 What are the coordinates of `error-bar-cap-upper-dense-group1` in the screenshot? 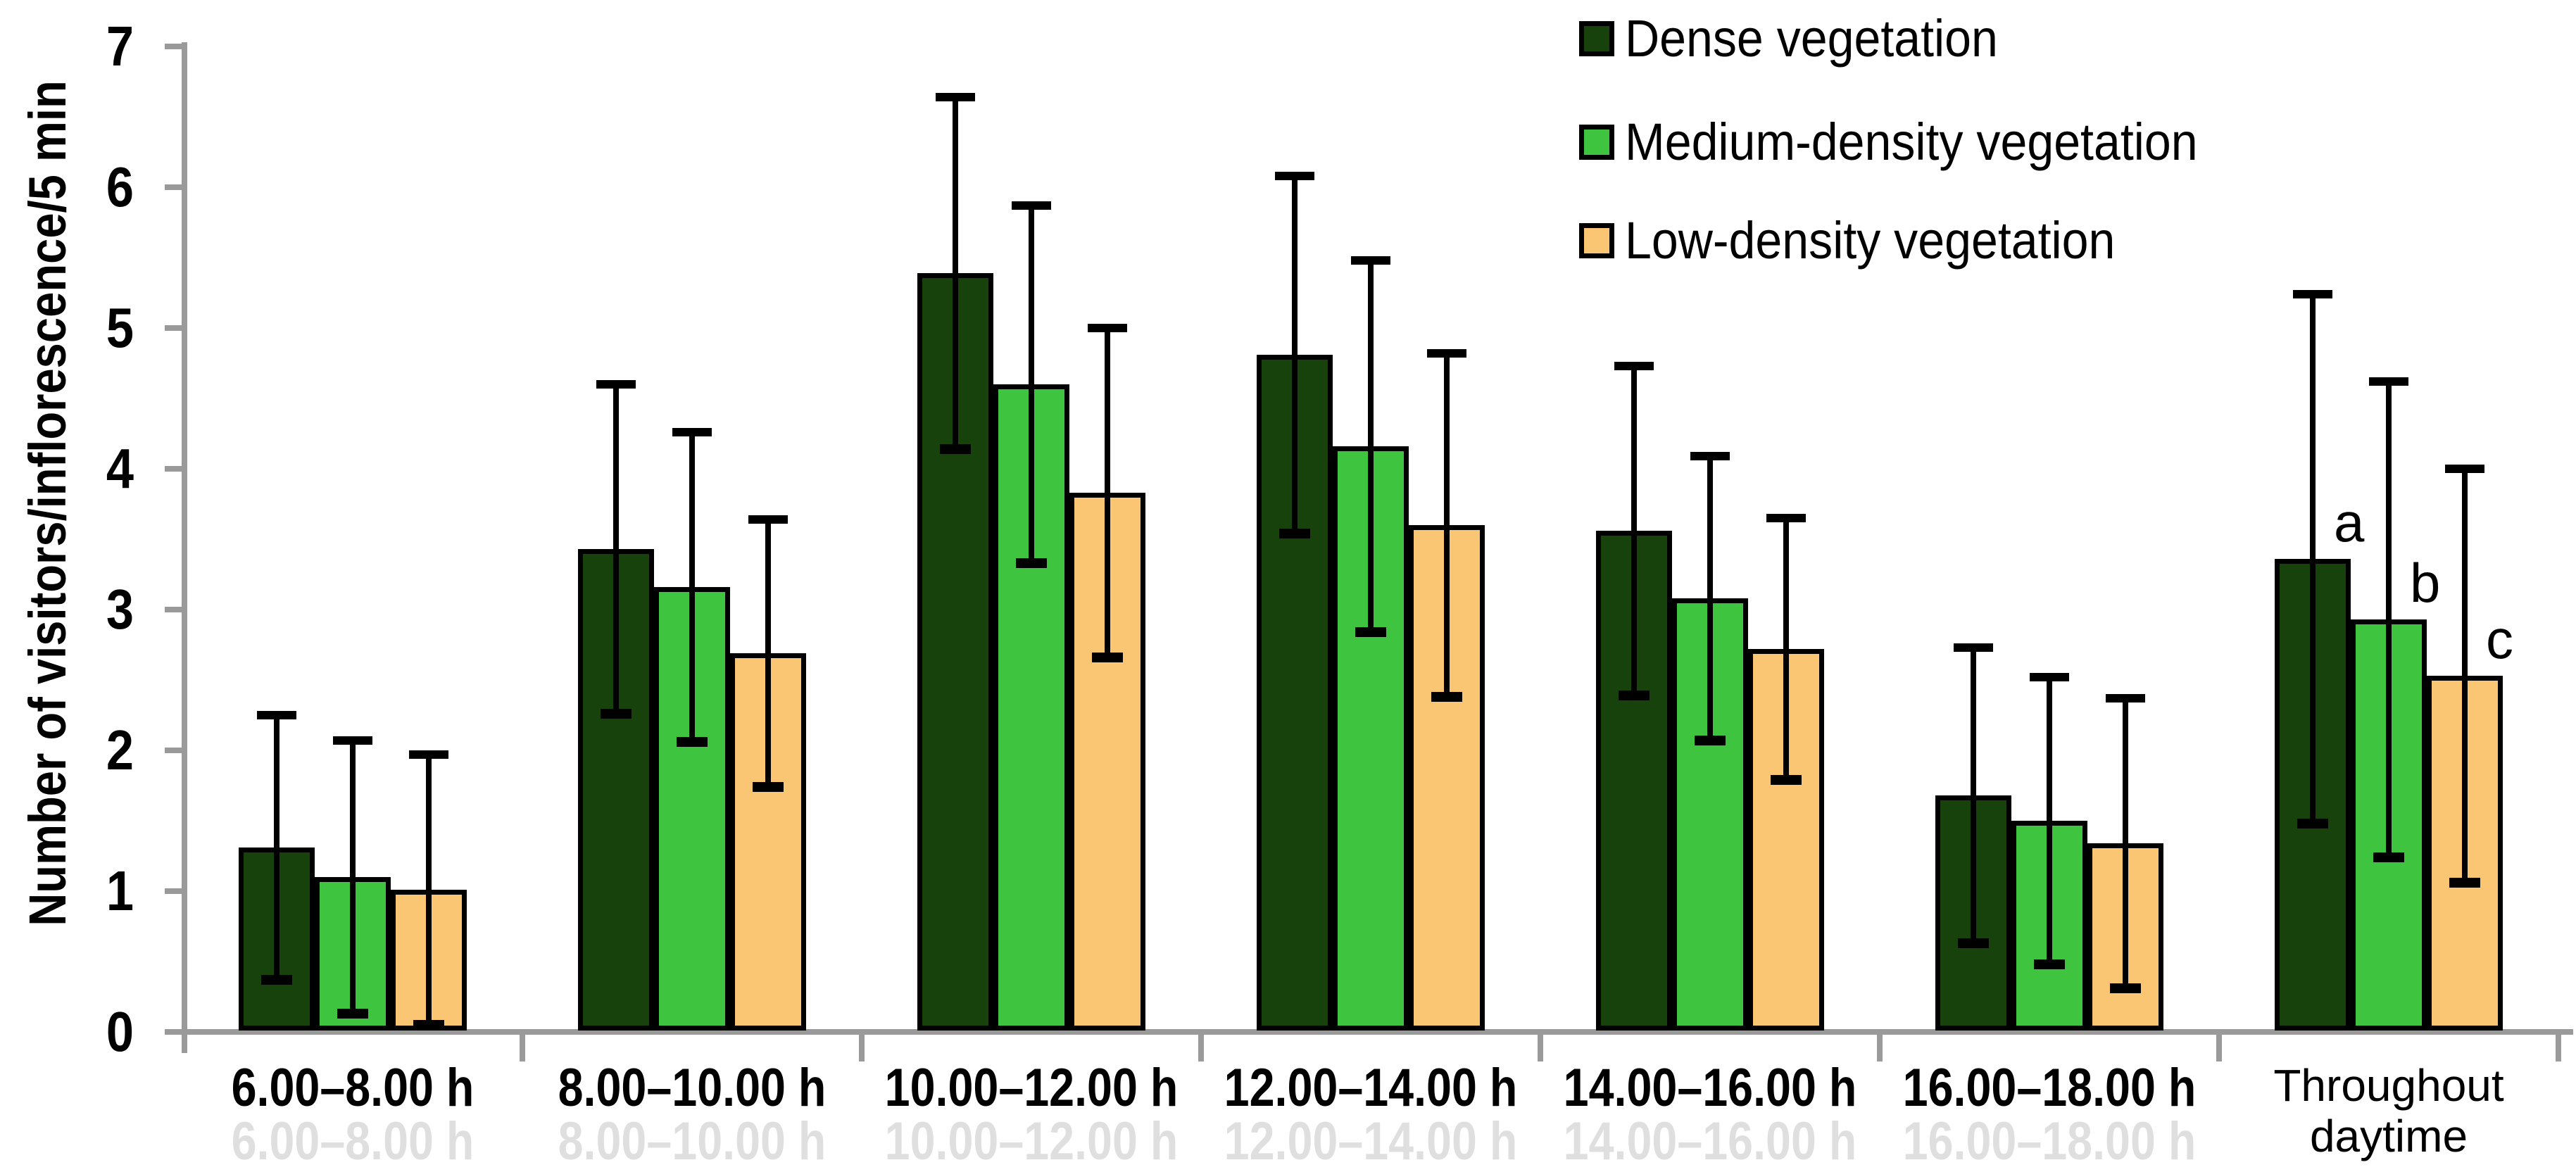 It's located at (276, 715).